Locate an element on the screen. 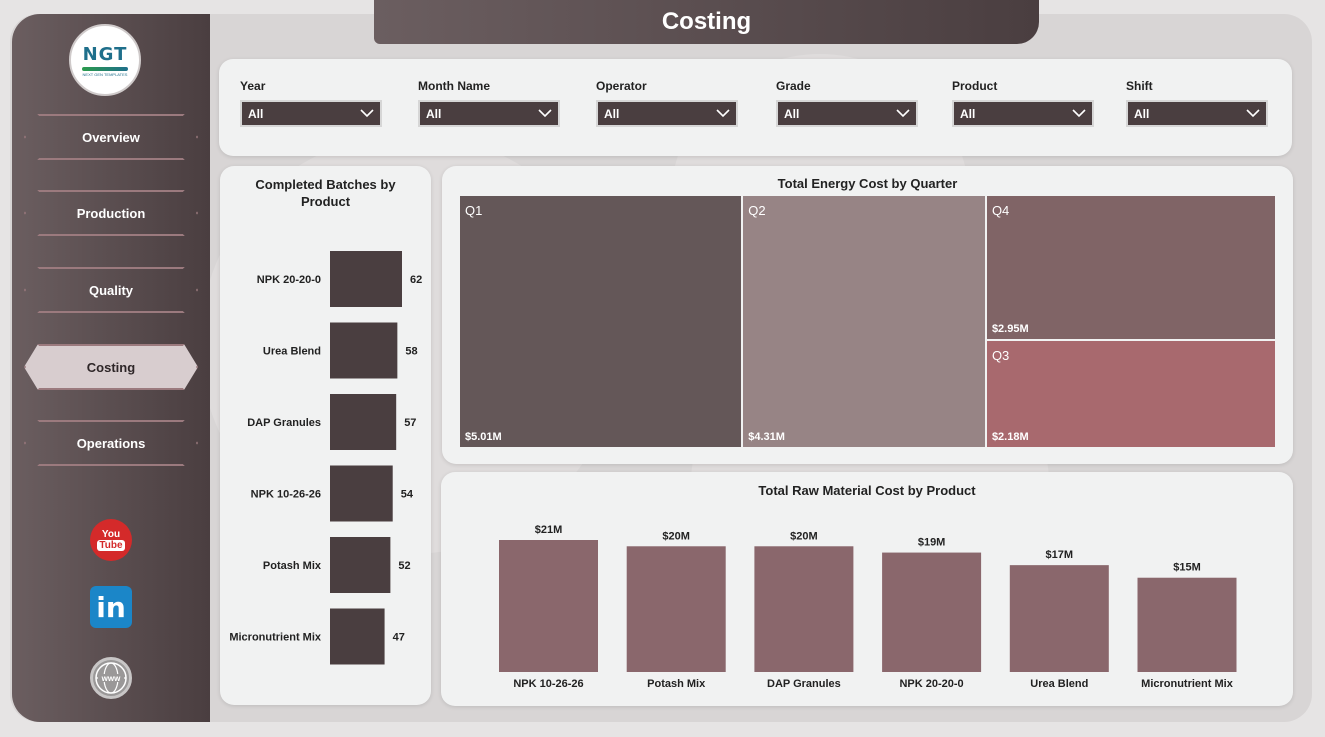 Image resolution: width=1325 pixels, height=737 pixels. batch-value-label: 47 is located at coordinates (399, 638).